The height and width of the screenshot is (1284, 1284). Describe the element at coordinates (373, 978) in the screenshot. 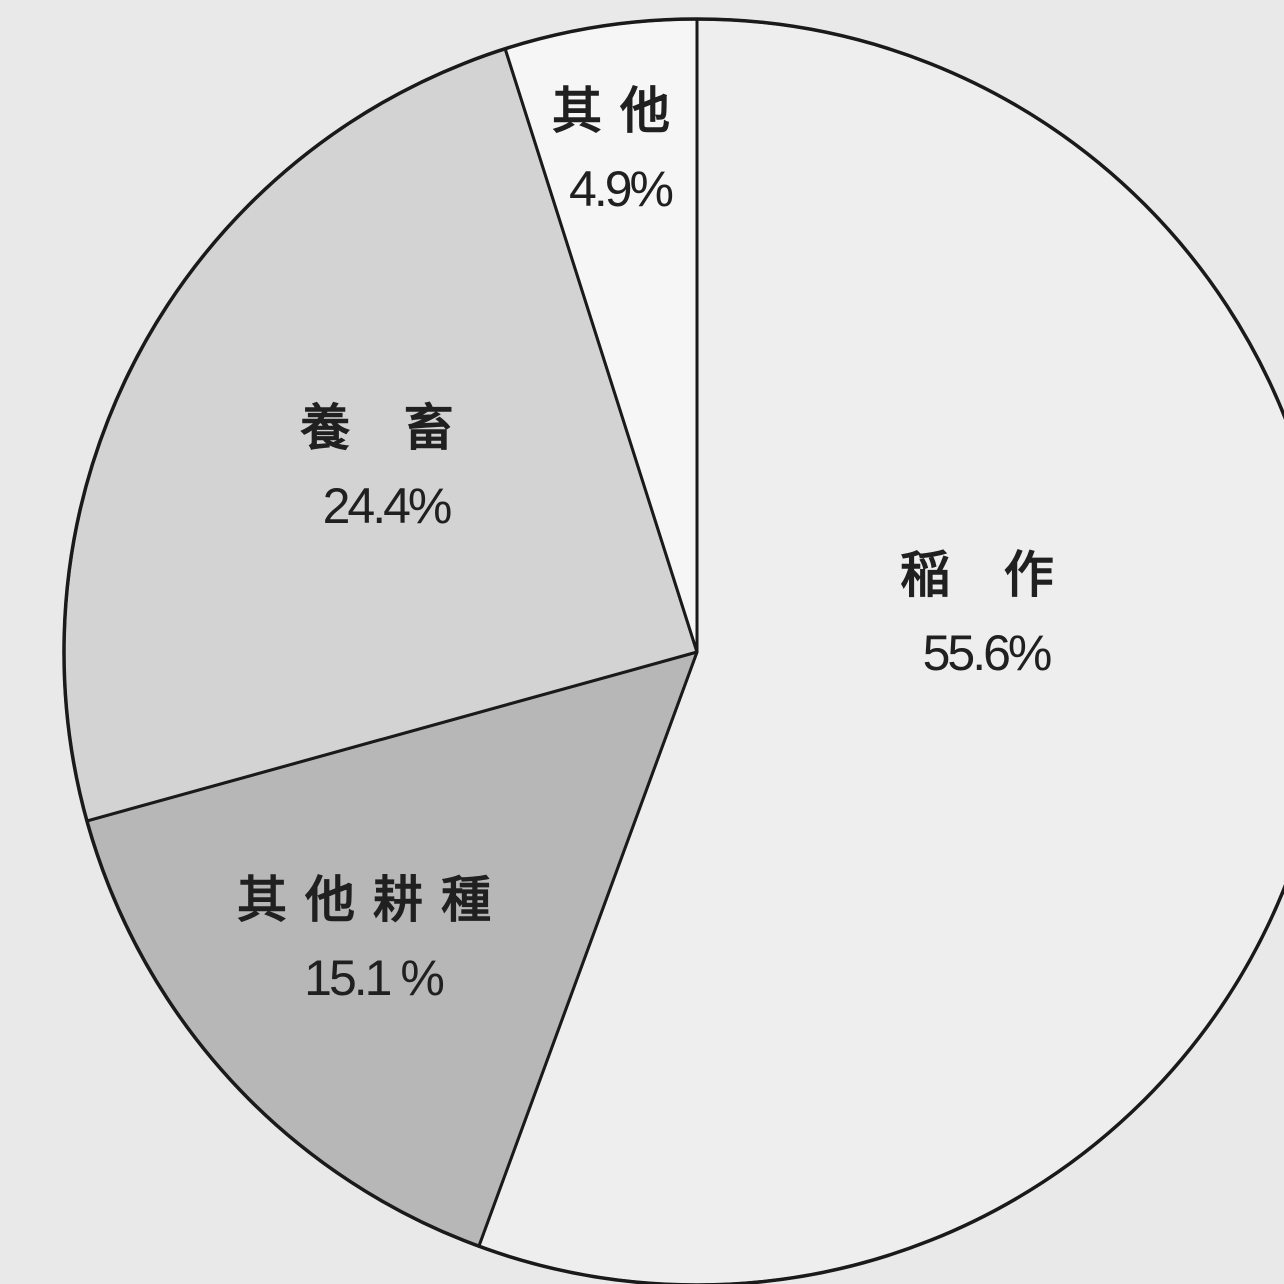

I see `slice-value-label-1: 15.1 %` at that location.